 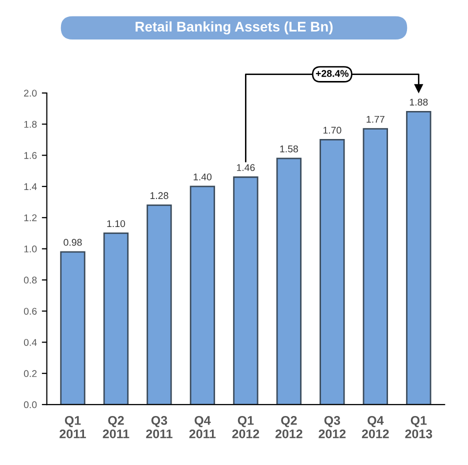 What do you see at coordinates (418, 427) in the screenshot?
I see `x-tick-label: Q1 2013` at bounding box center [418, 427].